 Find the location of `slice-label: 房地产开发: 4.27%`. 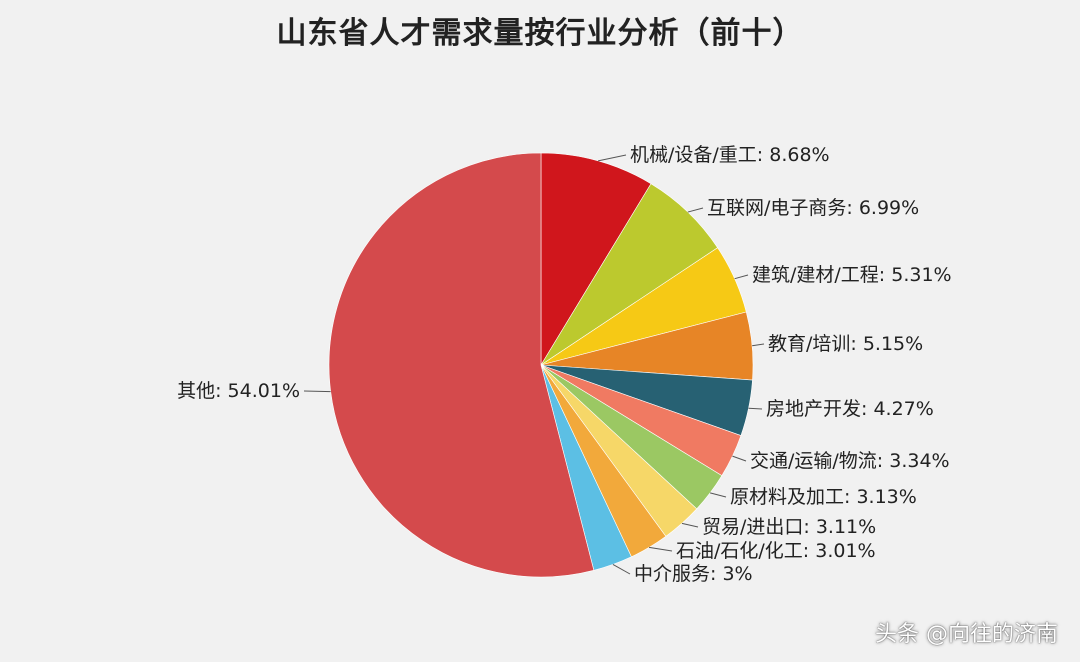

slice-label: 房地产开发: 4.27% is located at coordinates (850, 409).